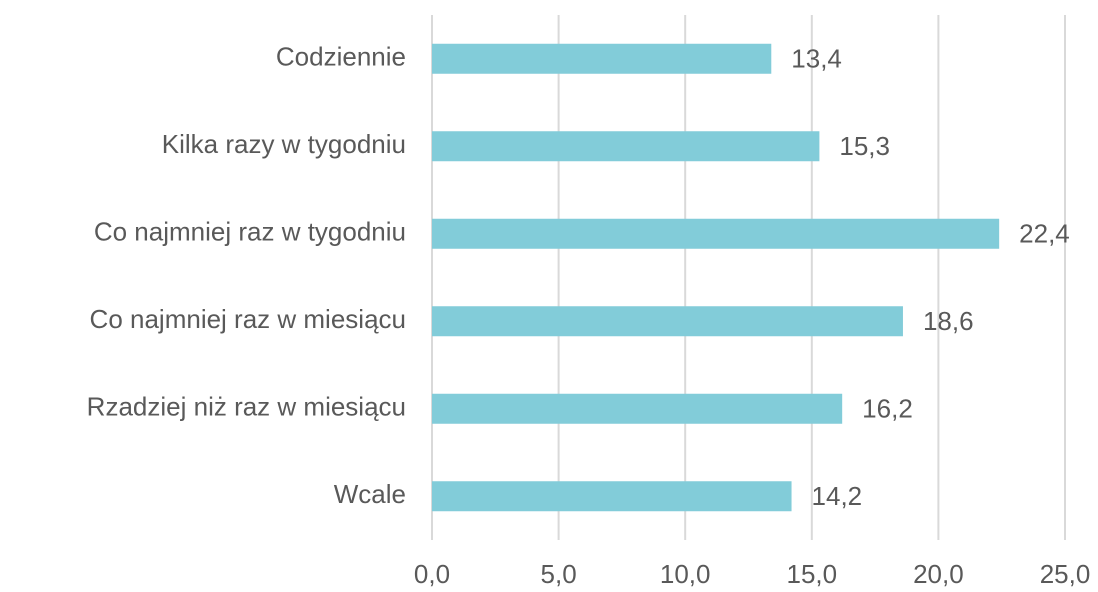 Image resolution: width=1098 pixels, height=592 pixels. Describe the element at coordinates (816, 59) in the screenshot. I see `data-label: 13,4` at that location.